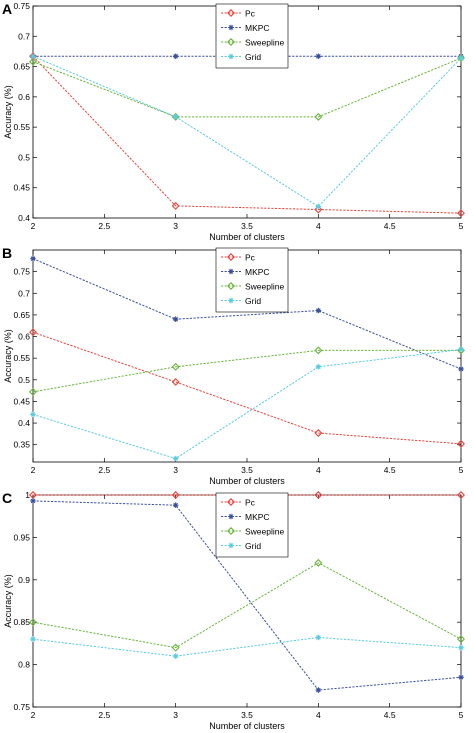 The height and width of the screenshot is (733, 474). Describe the element at coordinates (231, 300) in the screenshot. I see `legend-marker-grid` at that location.